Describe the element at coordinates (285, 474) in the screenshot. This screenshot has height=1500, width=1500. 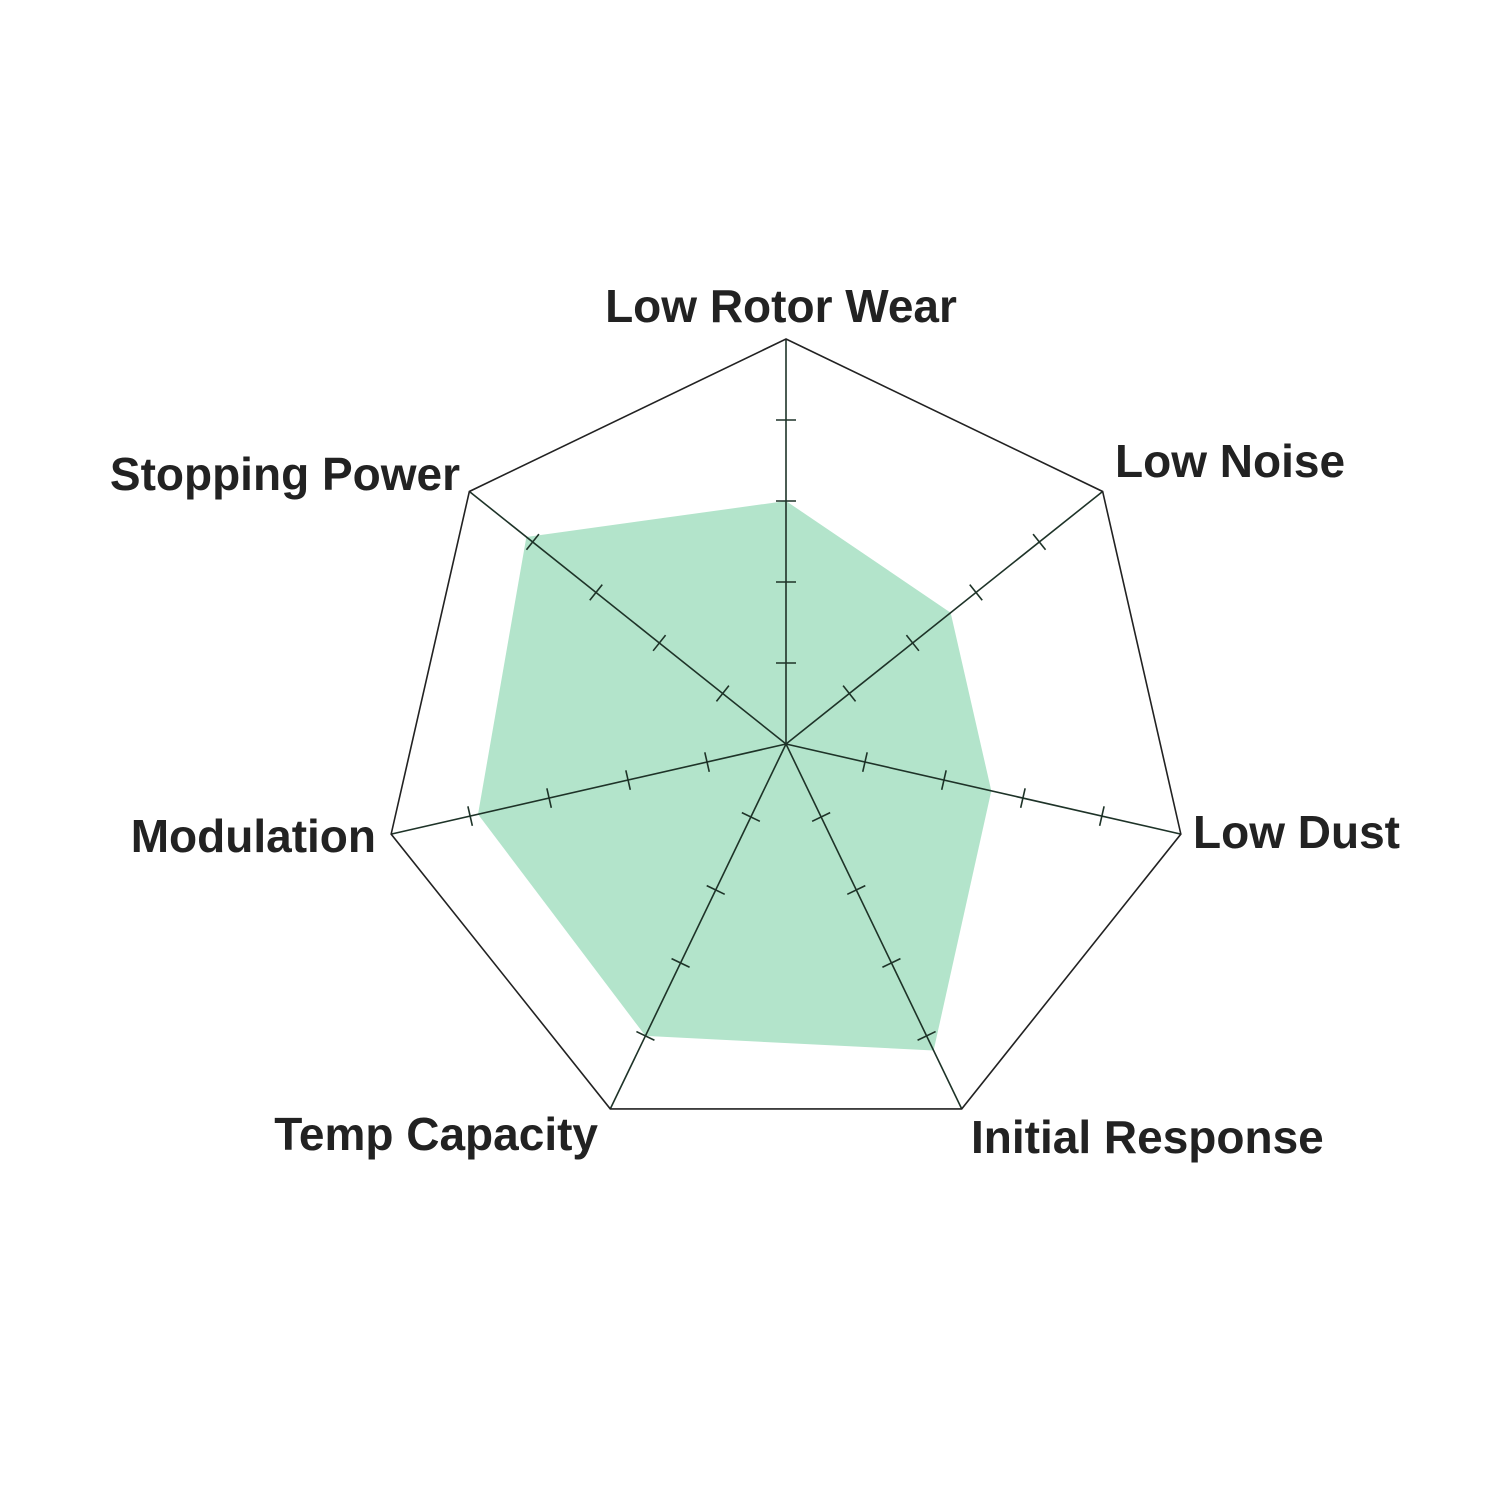
I see `axis-label-stopping-power: Stopping Power` at that location.